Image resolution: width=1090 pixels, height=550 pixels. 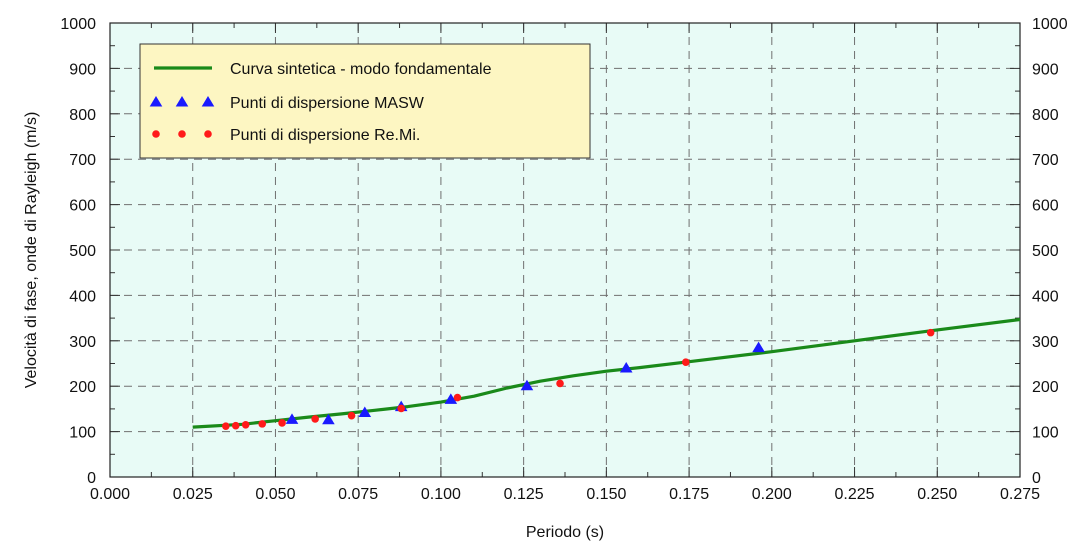 I want to click on y-tick-label-left: 0, so click(x=91, y=478).